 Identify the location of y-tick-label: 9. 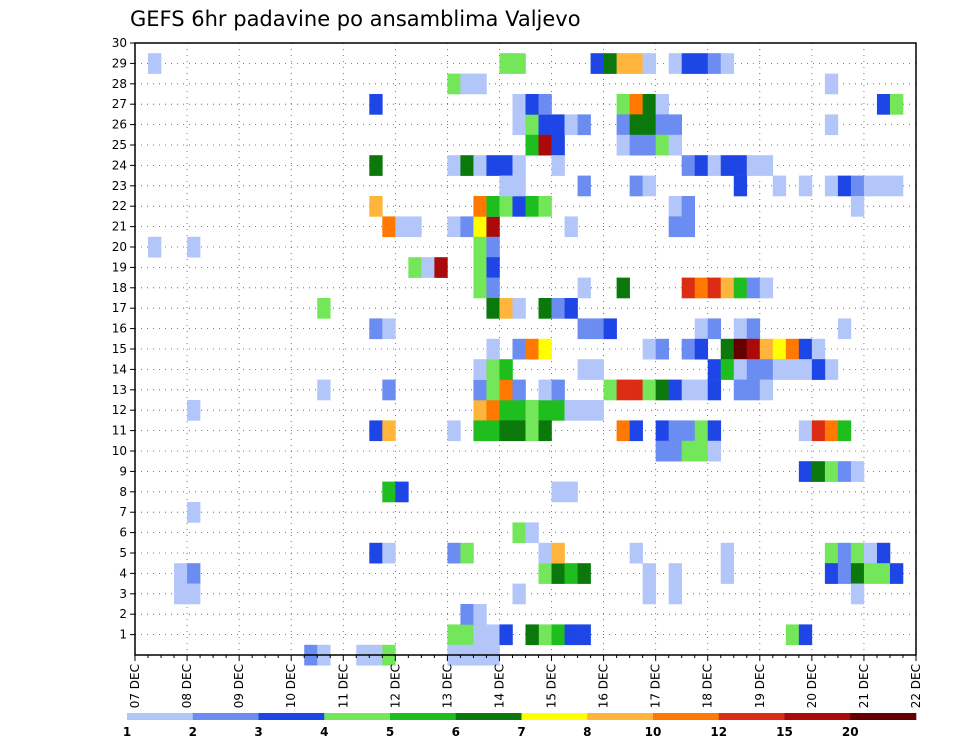
(123, 471).